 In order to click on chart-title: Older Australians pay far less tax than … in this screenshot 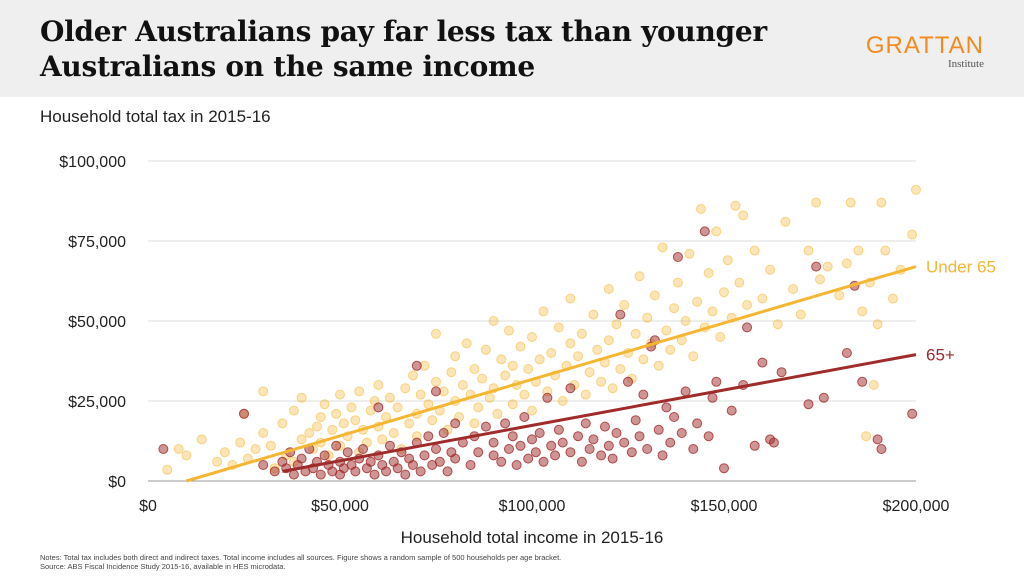, I will do `click(440, 49)`.